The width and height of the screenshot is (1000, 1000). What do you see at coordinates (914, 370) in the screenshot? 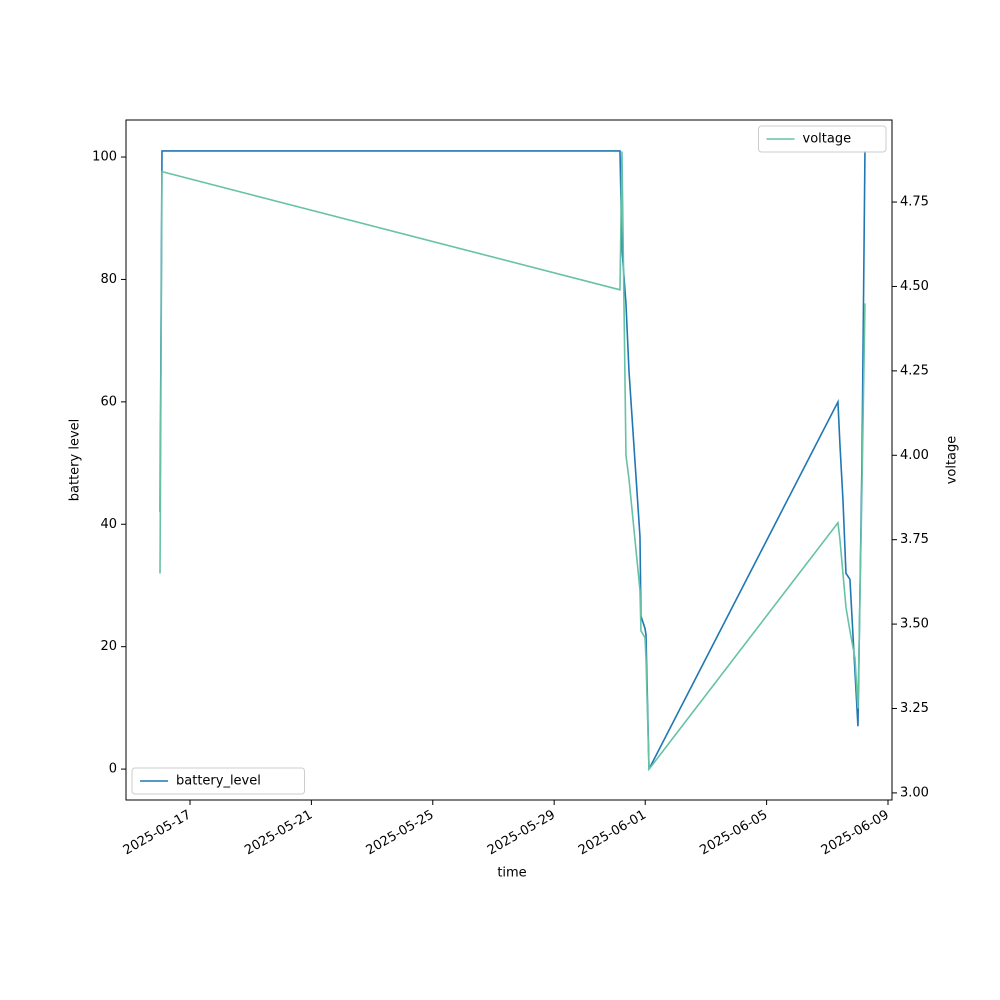
I see `y2-tick-label: 4.25` at bounding box center [914, 370].